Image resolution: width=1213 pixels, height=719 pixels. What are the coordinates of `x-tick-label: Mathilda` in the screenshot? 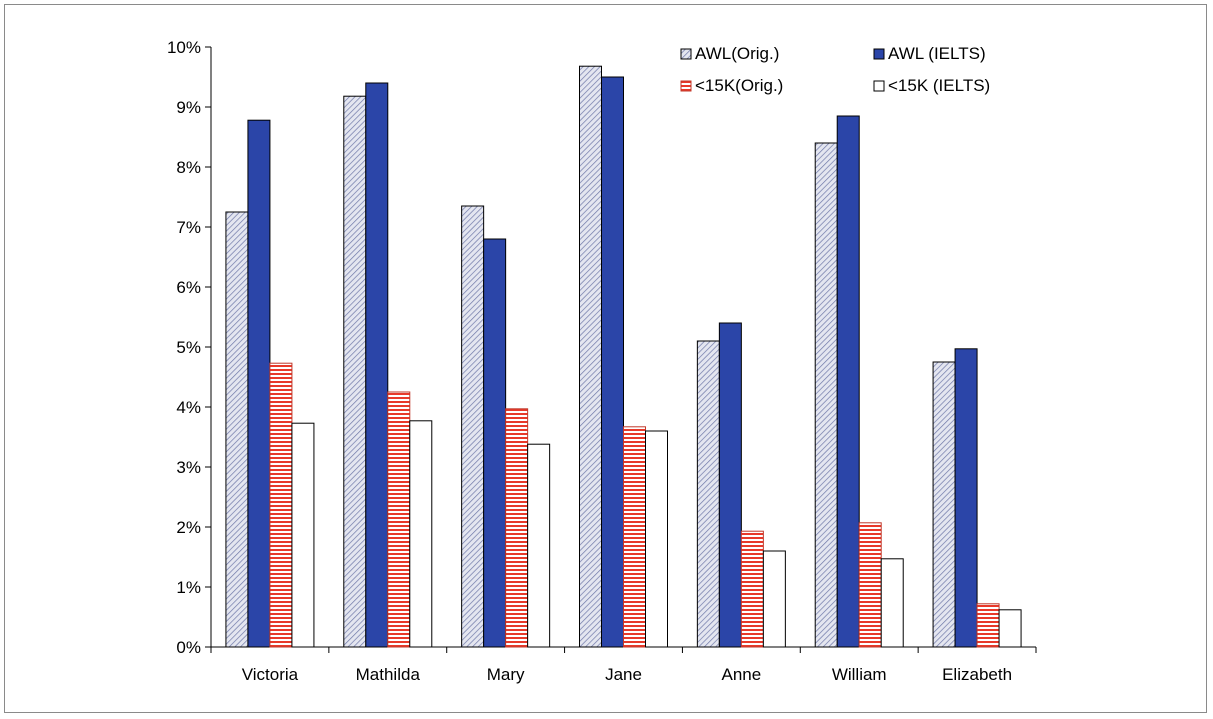 It's located at (388, 674).